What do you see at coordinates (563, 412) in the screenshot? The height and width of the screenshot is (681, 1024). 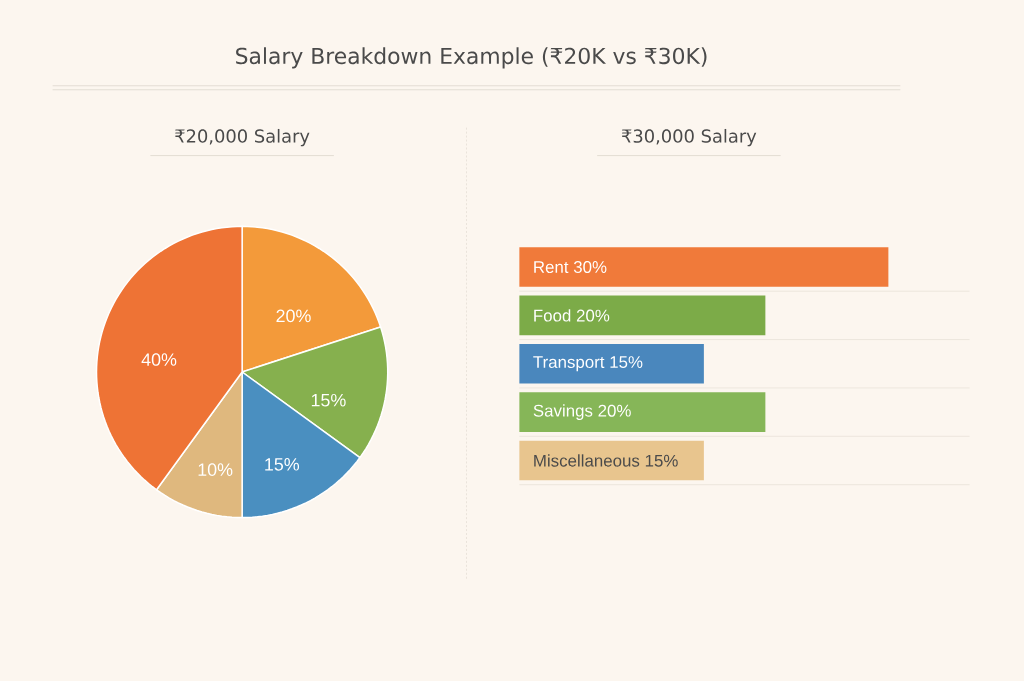 I see `y-tick-label: Savings` at bounding box center [563, 412].